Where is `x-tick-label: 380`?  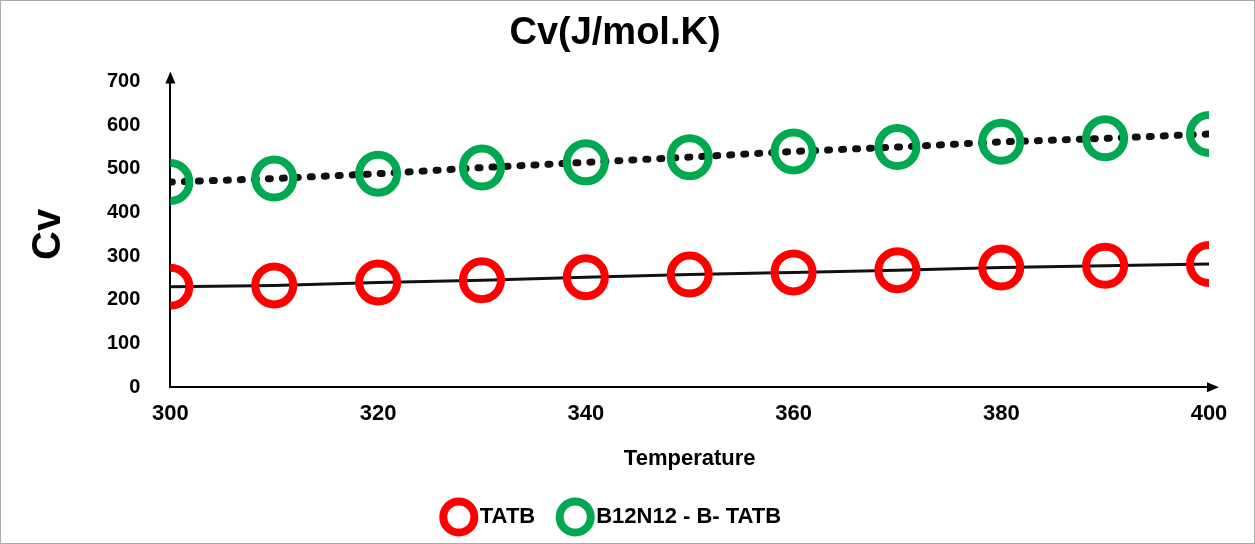 x-tick-label: 380 is located at coordinates (1001, 413).